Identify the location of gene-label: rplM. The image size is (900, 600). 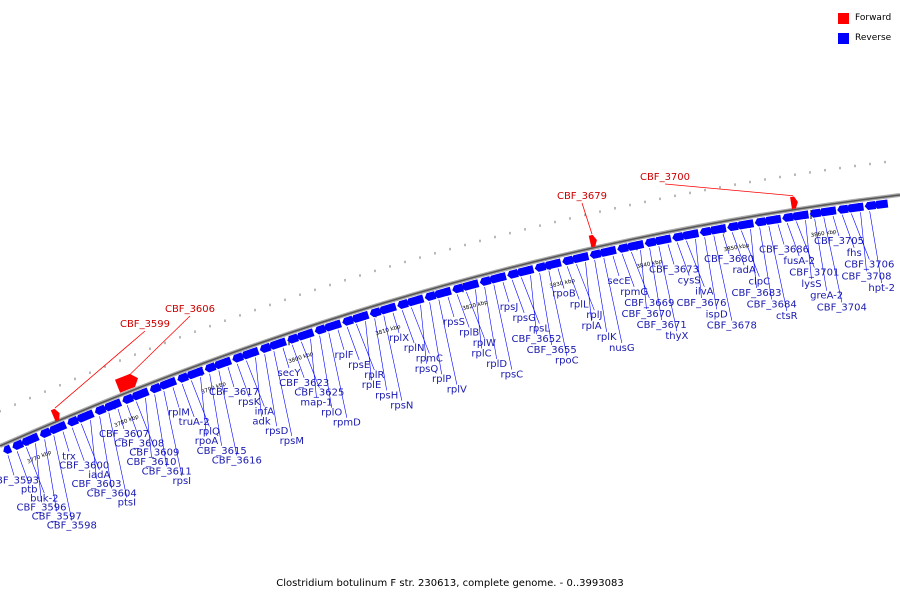
(179, 412).